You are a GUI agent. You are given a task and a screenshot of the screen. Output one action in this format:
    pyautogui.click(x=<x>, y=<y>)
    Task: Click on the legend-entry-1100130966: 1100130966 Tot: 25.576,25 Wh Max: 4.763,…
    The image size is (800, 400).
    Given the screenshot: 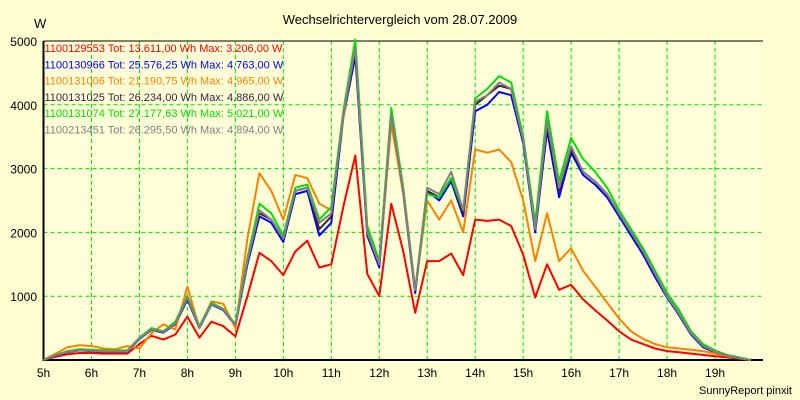 What is the action you would take?
    pyautogui.click(x=164, y=65)
    